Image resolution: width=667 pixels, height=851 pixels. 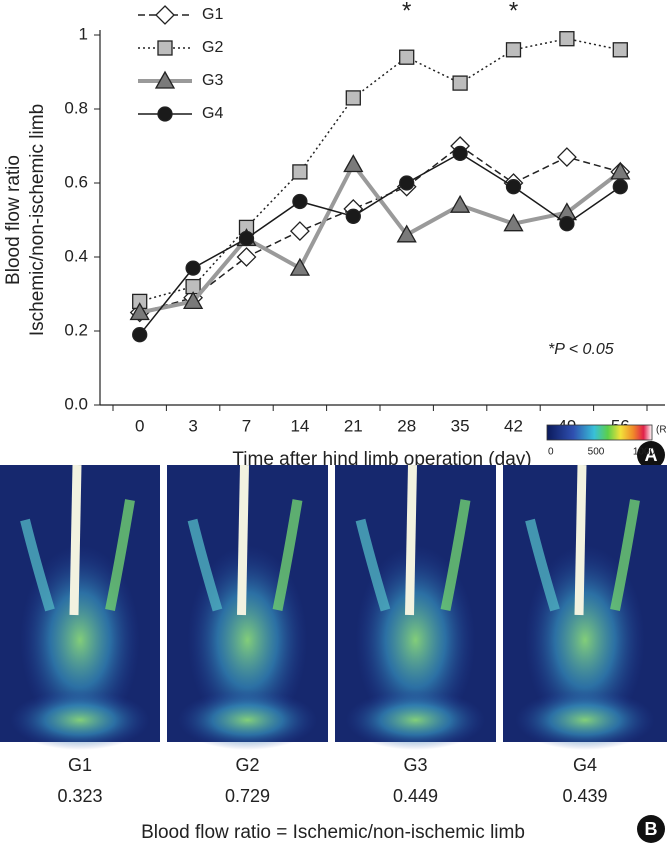 I want to click on annotation: *P < 0.05, so click(x=581, y=349).